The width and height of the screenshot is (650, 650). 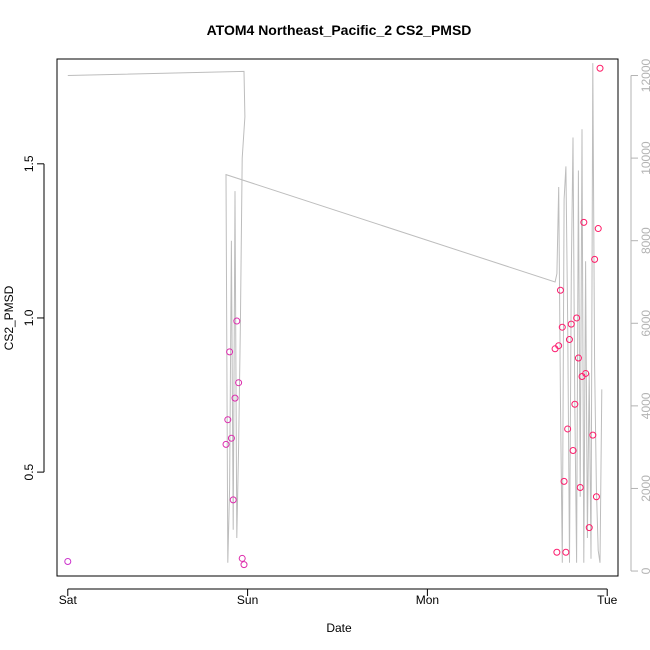 I want to click on y2-tick-label: 8000, so click(x=644, y=240).